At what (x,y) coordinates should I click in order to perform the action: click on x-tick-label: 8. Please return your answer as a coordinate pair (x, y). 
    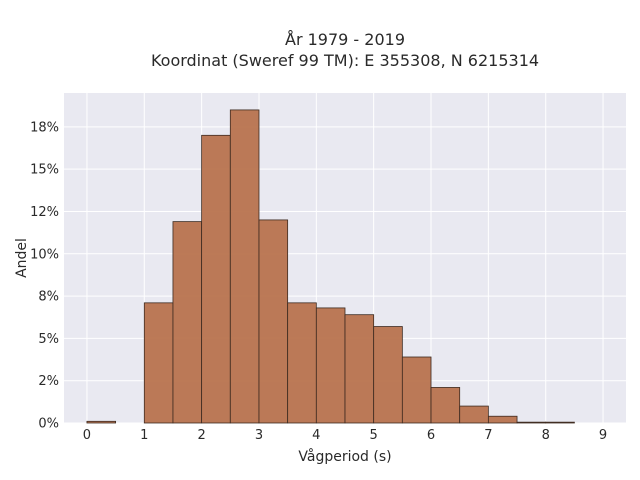
    Looking at the image, I should click on (546, 435).